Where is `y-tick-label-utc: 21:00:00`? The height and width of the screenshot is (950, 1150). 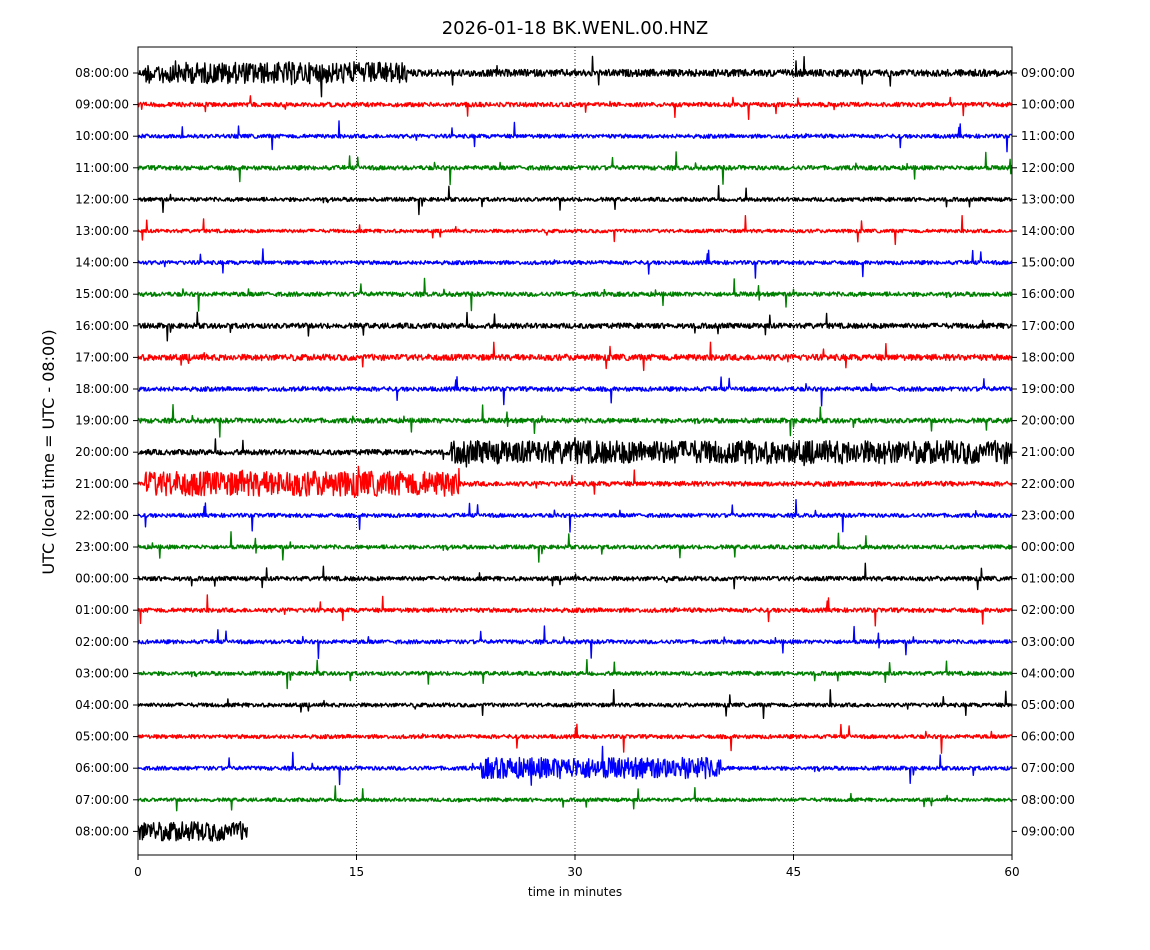
y-tick-label-utc: 21:00:00 is located at coordinates (102, 484).